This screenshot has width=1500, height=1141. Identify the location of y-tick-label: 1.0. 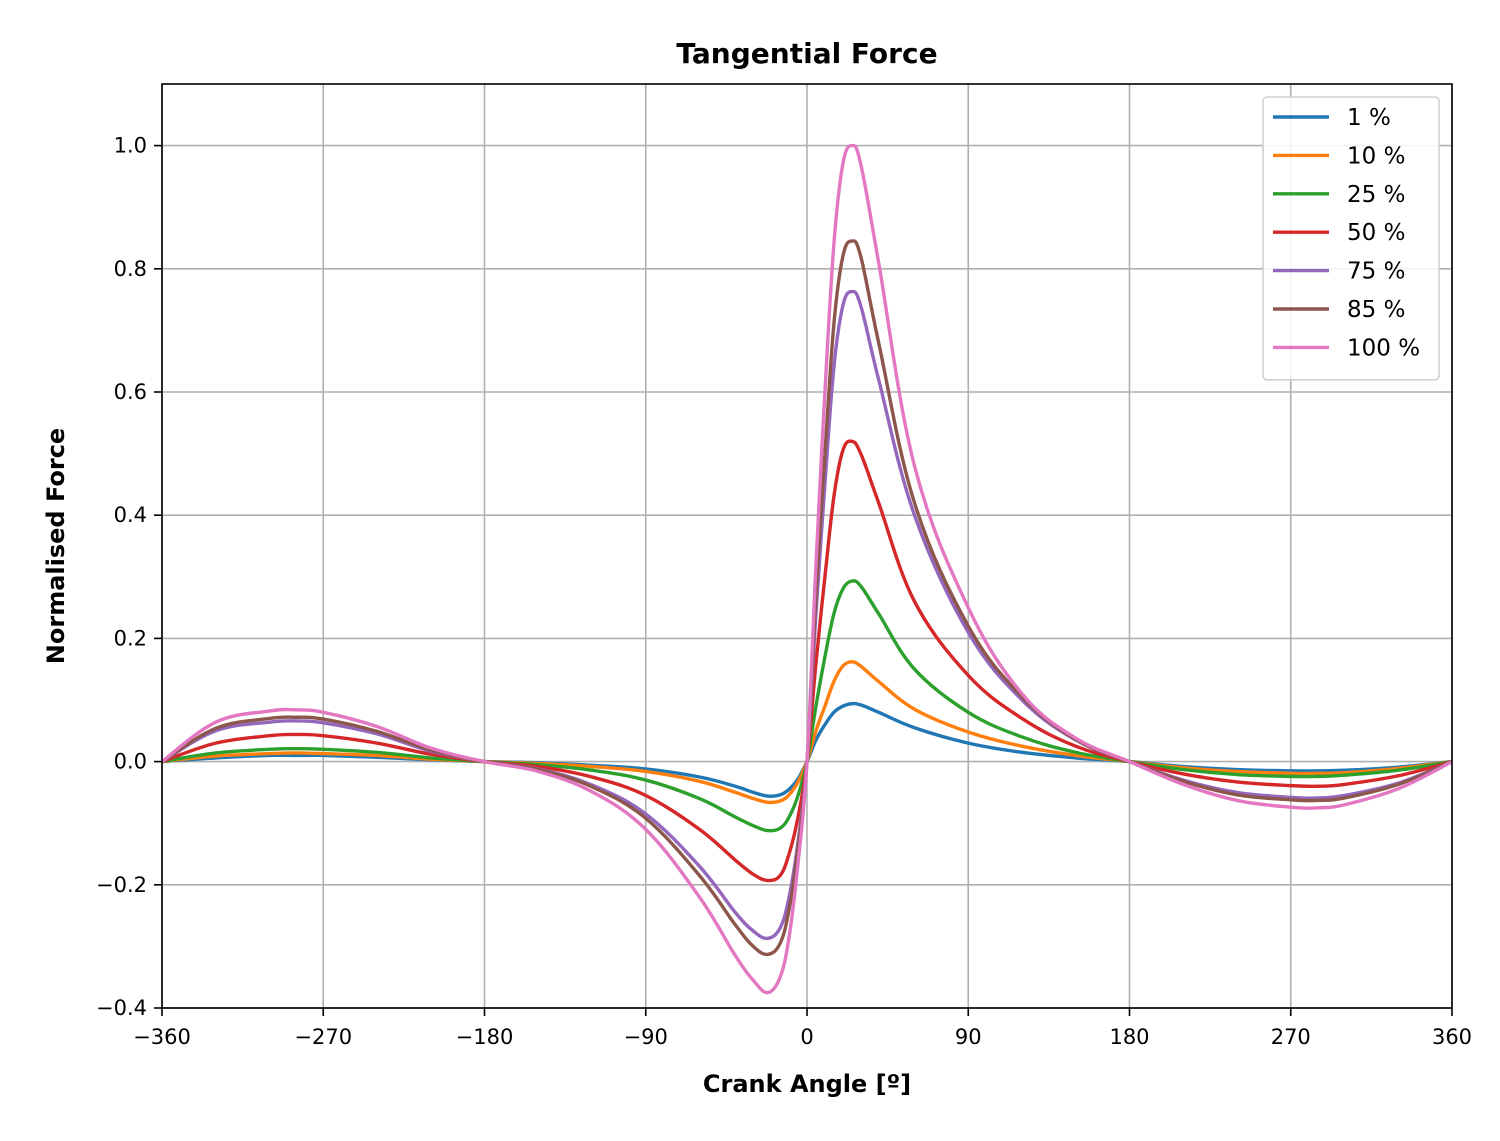
(130, 146).